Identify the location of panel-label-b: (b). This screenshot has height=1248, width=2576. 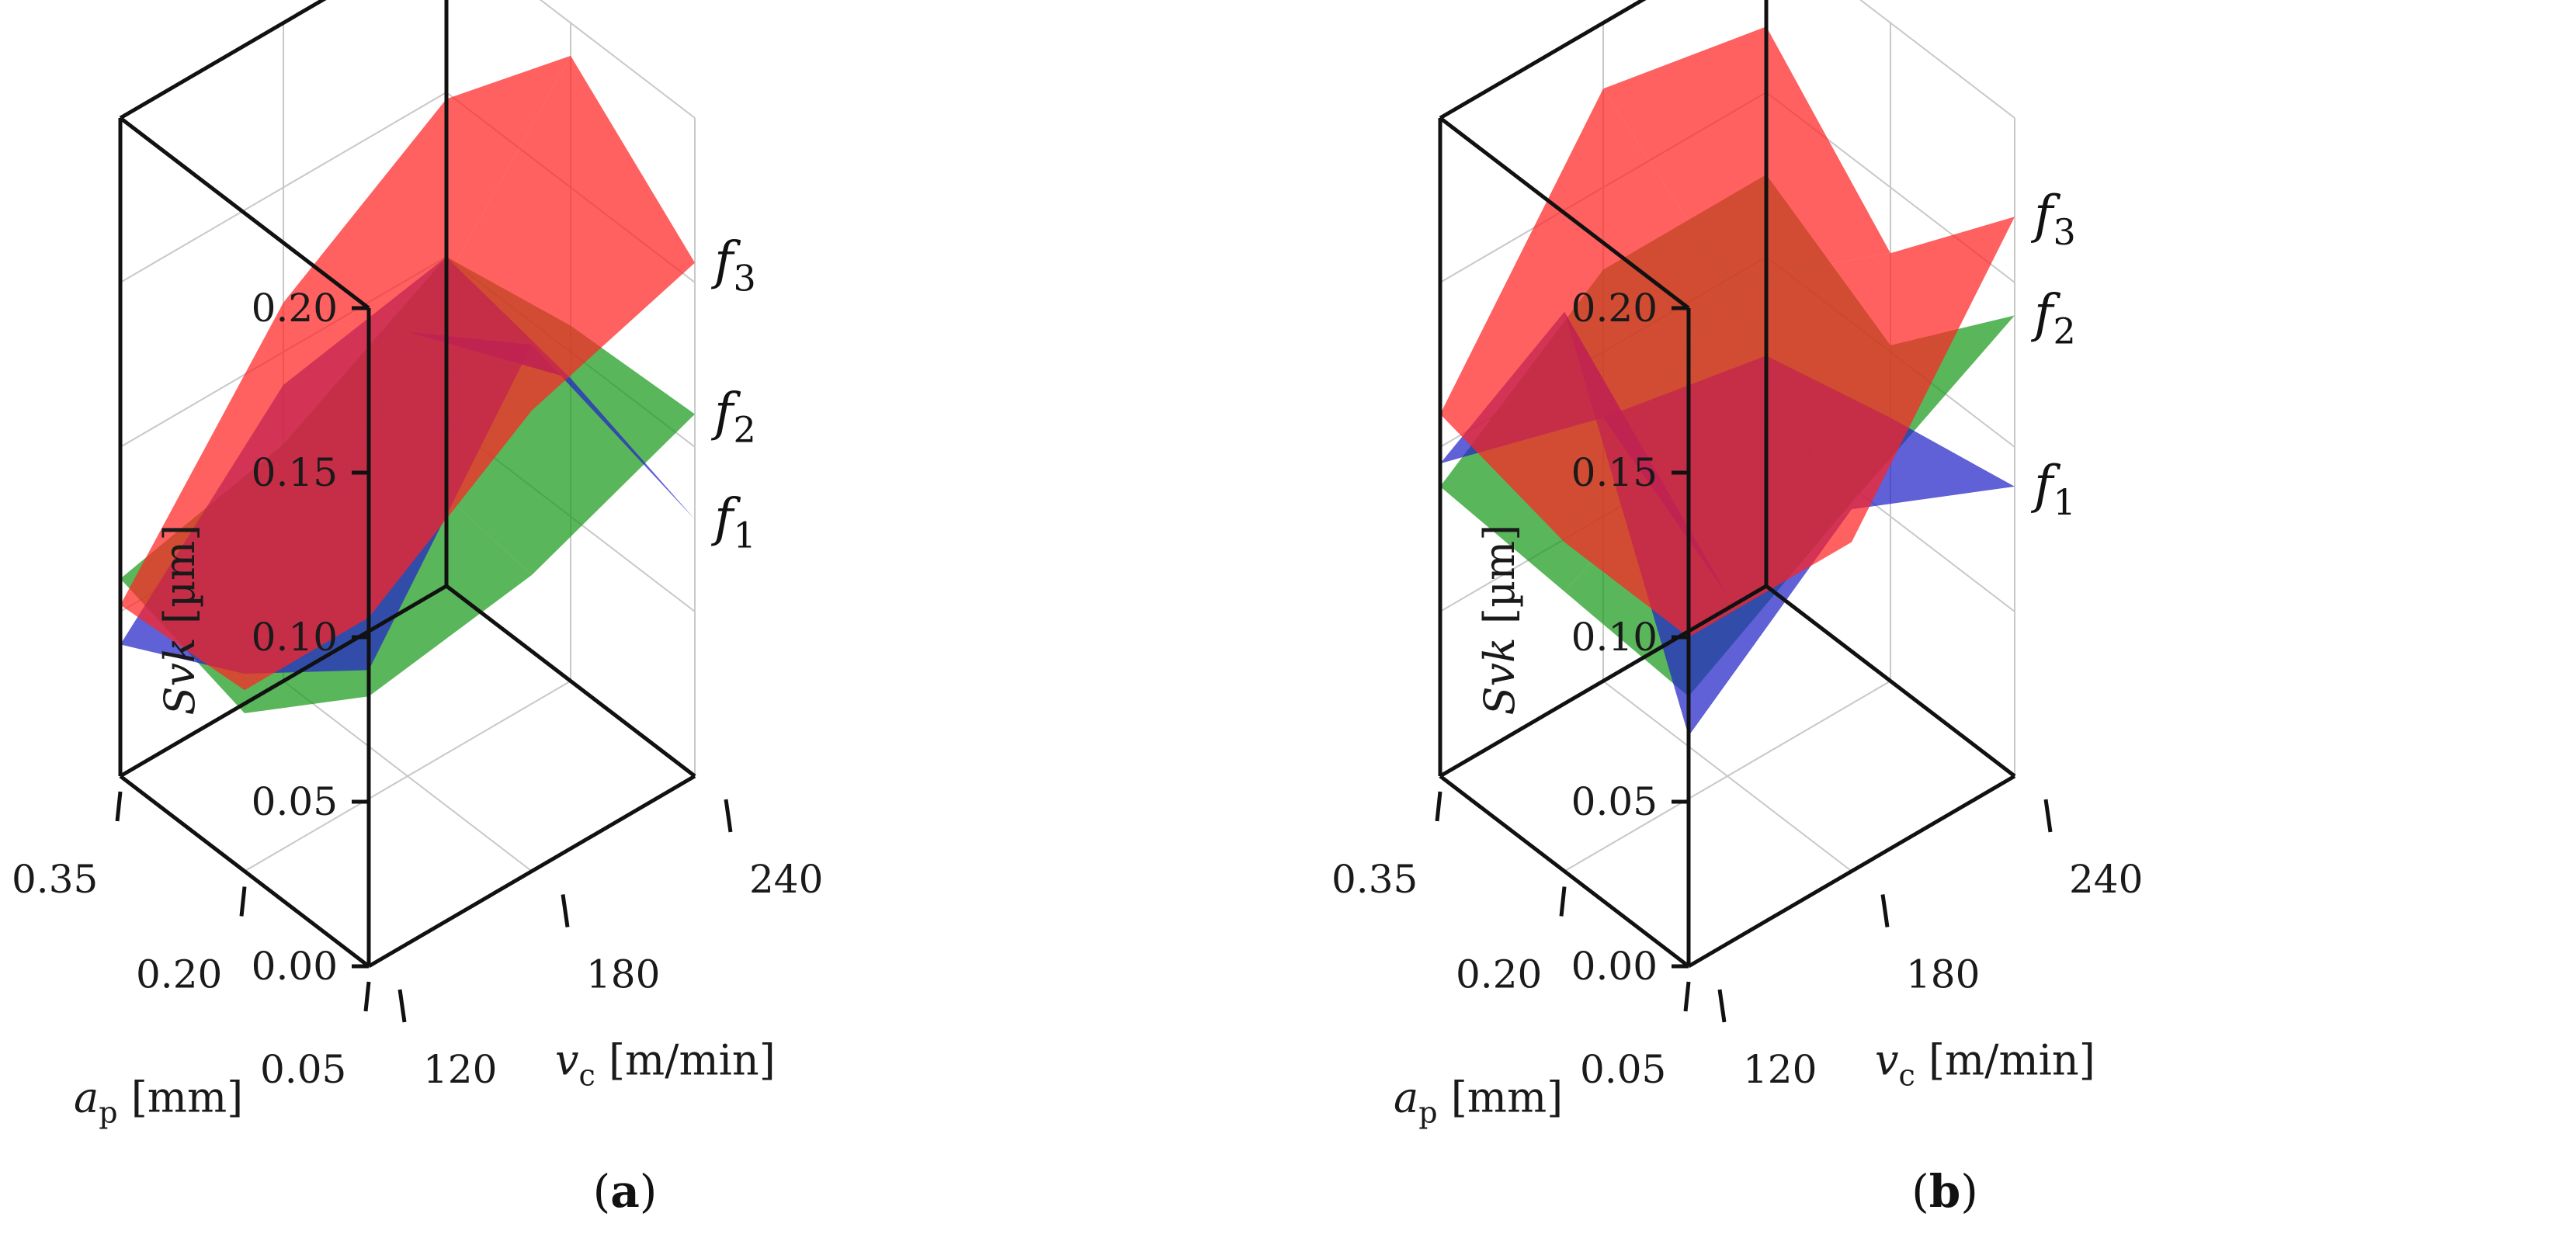
(1944, 1191).